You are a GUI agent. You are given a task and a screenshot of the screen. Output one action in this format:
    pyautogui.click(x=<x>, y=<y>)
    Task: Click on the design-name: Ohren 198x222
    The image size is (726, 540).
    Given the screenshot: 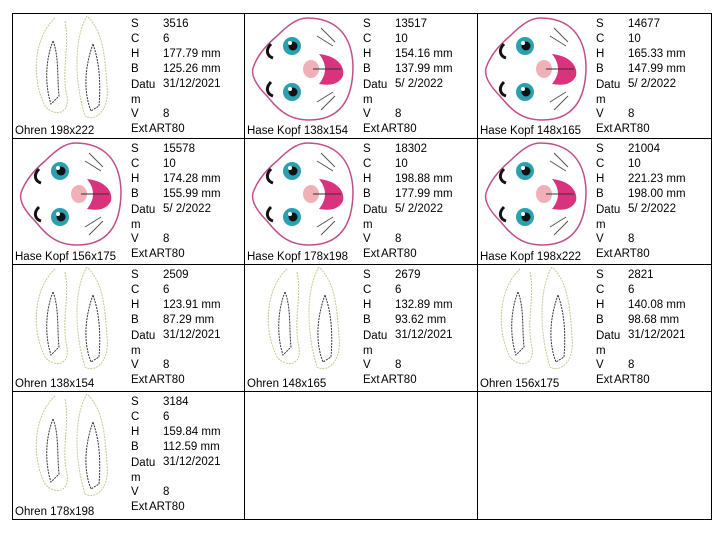 What is the action you would take?
    pyautogui.click(x=55, y=131)
    